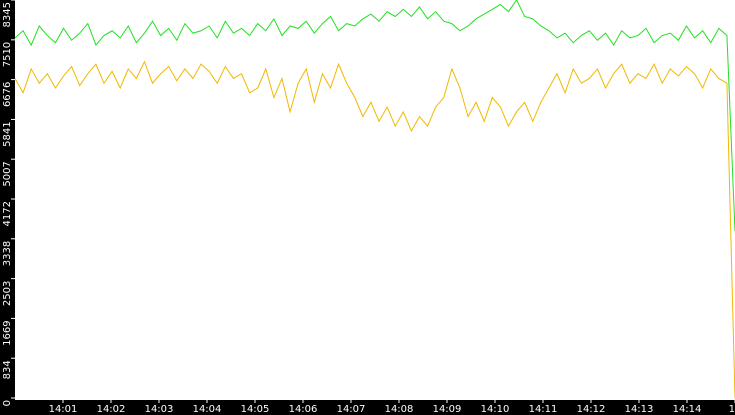  Describe the element at coordinates (7, 133) in the screenshot. I see `y-tick-label: 5841` at that location.